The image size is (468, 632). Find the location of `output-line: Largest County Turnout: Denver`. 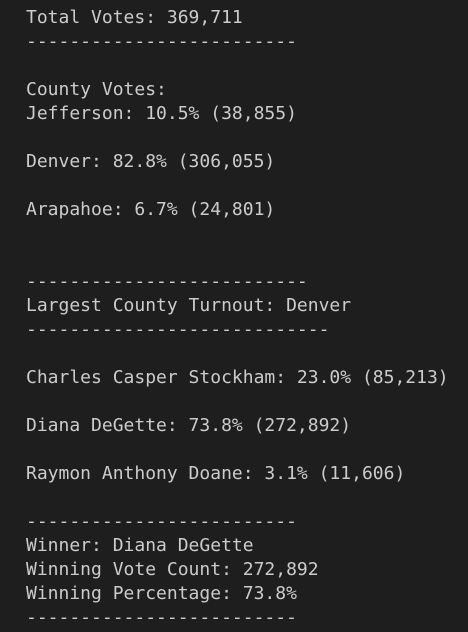

output-line: Largest County Turnout: Denver is located at coordinates (189, 305).